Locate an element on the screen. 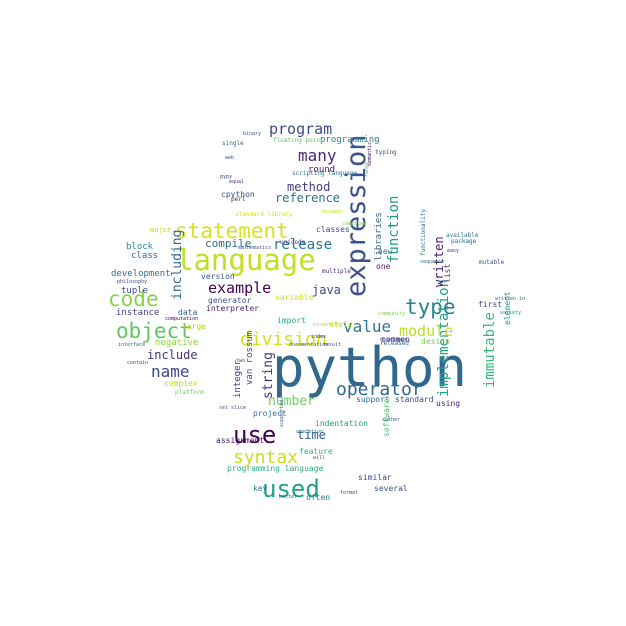  word-interpreter: interpreter is located at coordinates (232, 308).